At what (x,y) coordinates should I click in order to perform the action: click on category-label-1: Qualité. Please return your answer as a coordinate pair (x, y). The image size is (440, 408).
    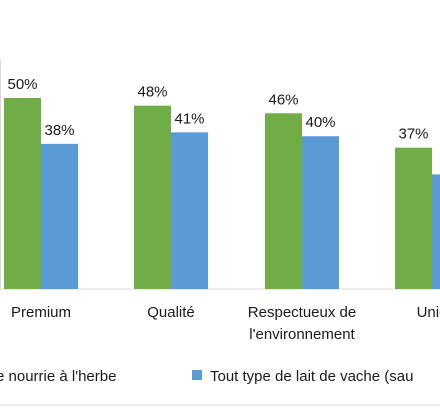
    Looking at the image, I should click on (171, 312).